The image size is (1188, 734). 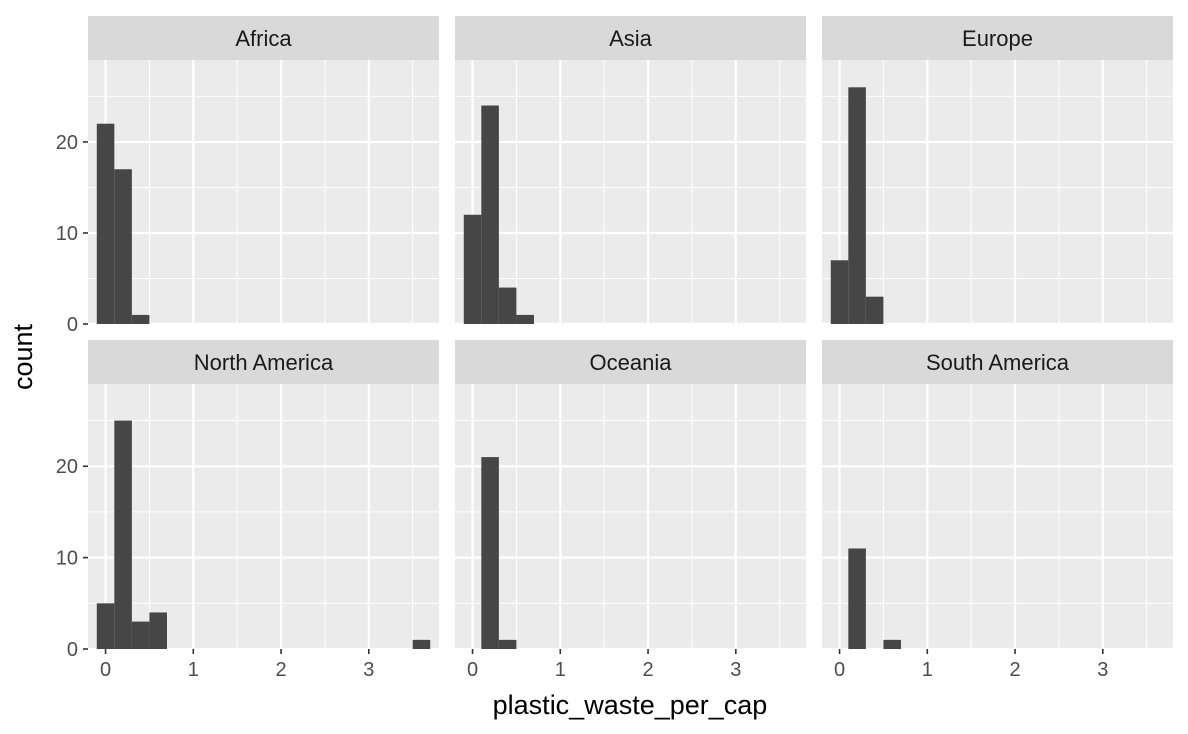 I want to click on facet-panel: Oceania 0 1 2 3, so click(x=630, y=510).